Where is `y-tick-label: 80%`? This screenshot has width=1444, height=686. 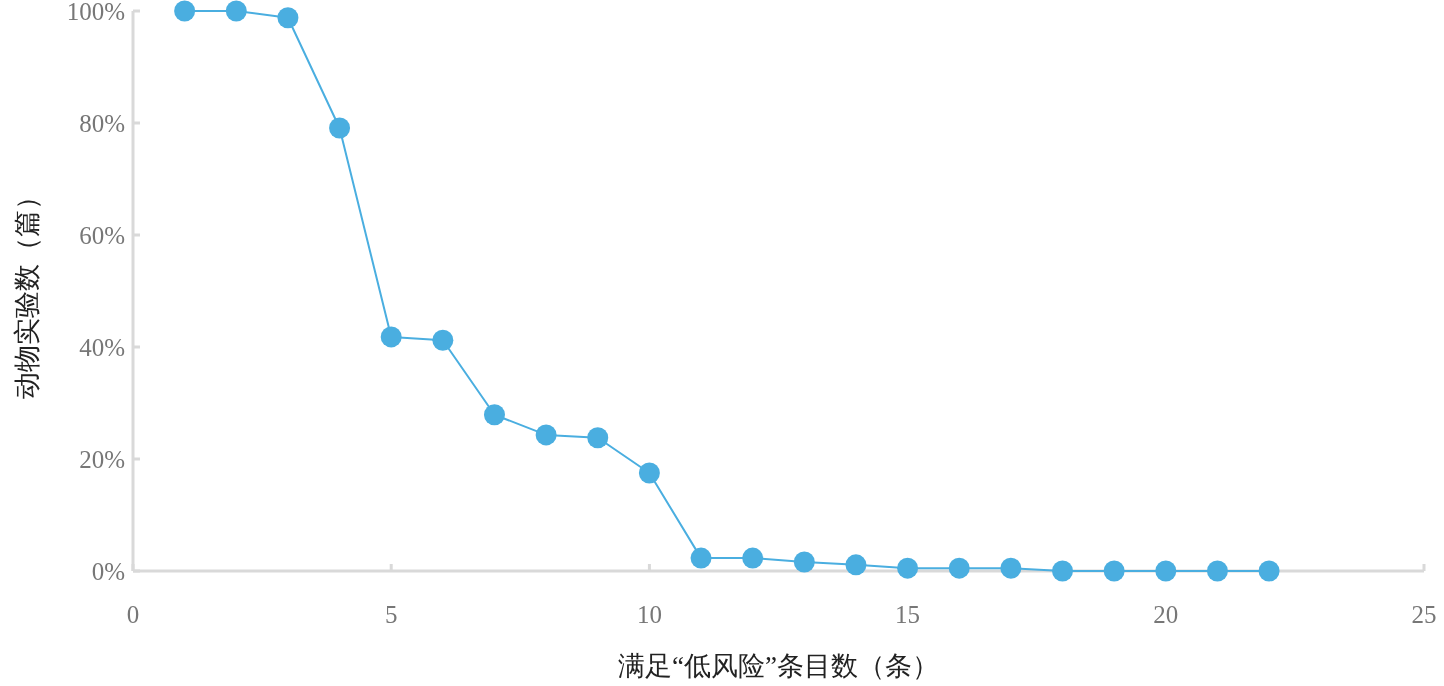
y-tick-label: 80% is located at coordinates (102, 123).